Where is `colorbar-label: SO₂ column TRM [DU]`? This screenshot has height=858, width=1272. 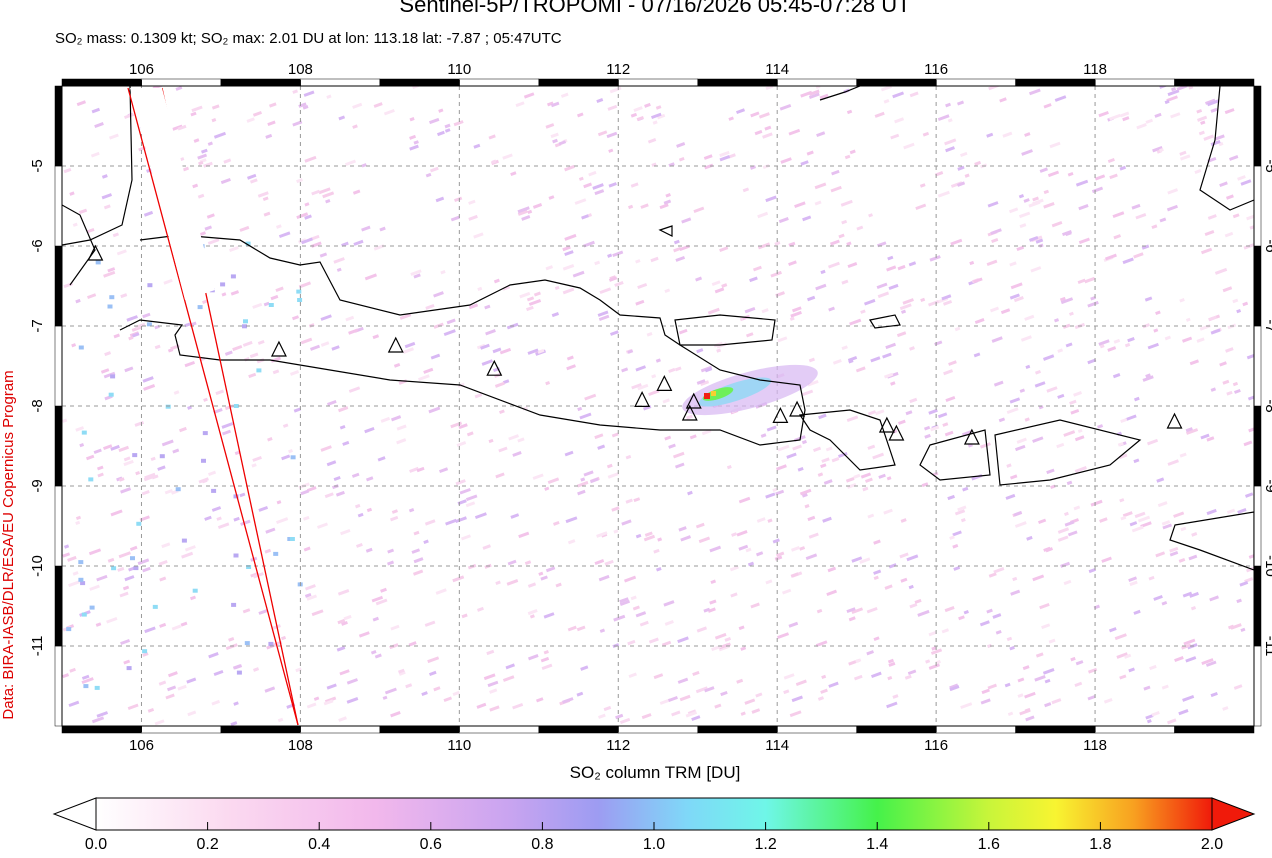 colorbar-label: SO₂ column TRM [DU] is located at coordinates (655, 772).